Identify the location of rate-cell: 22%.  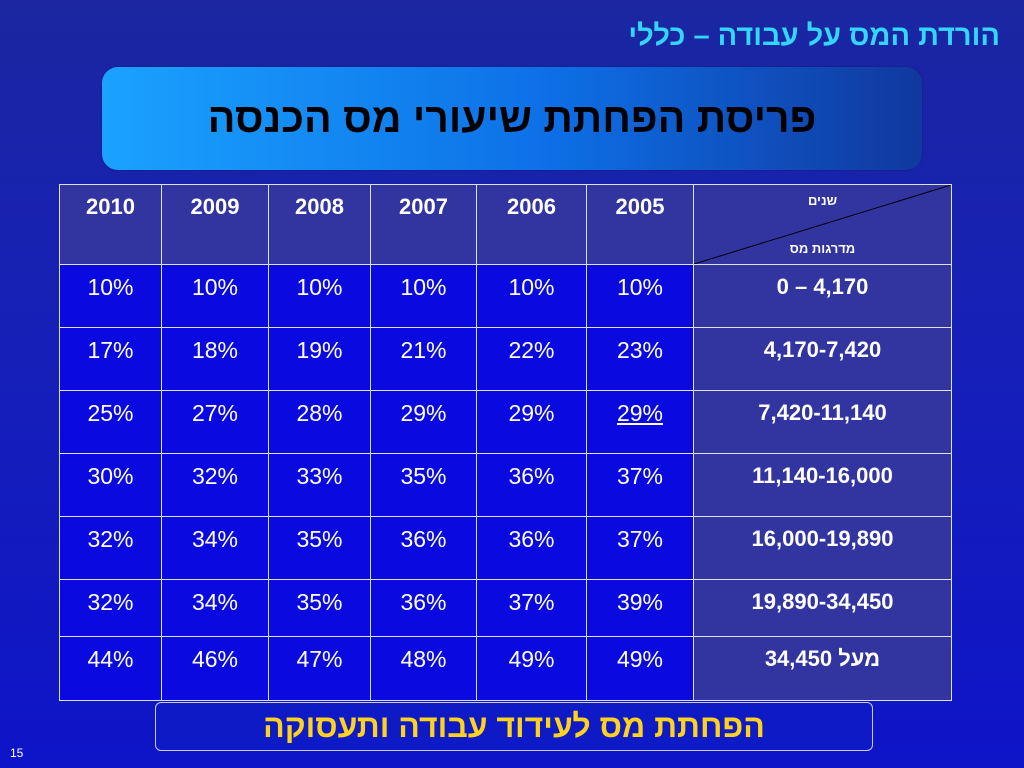
(531, 359).